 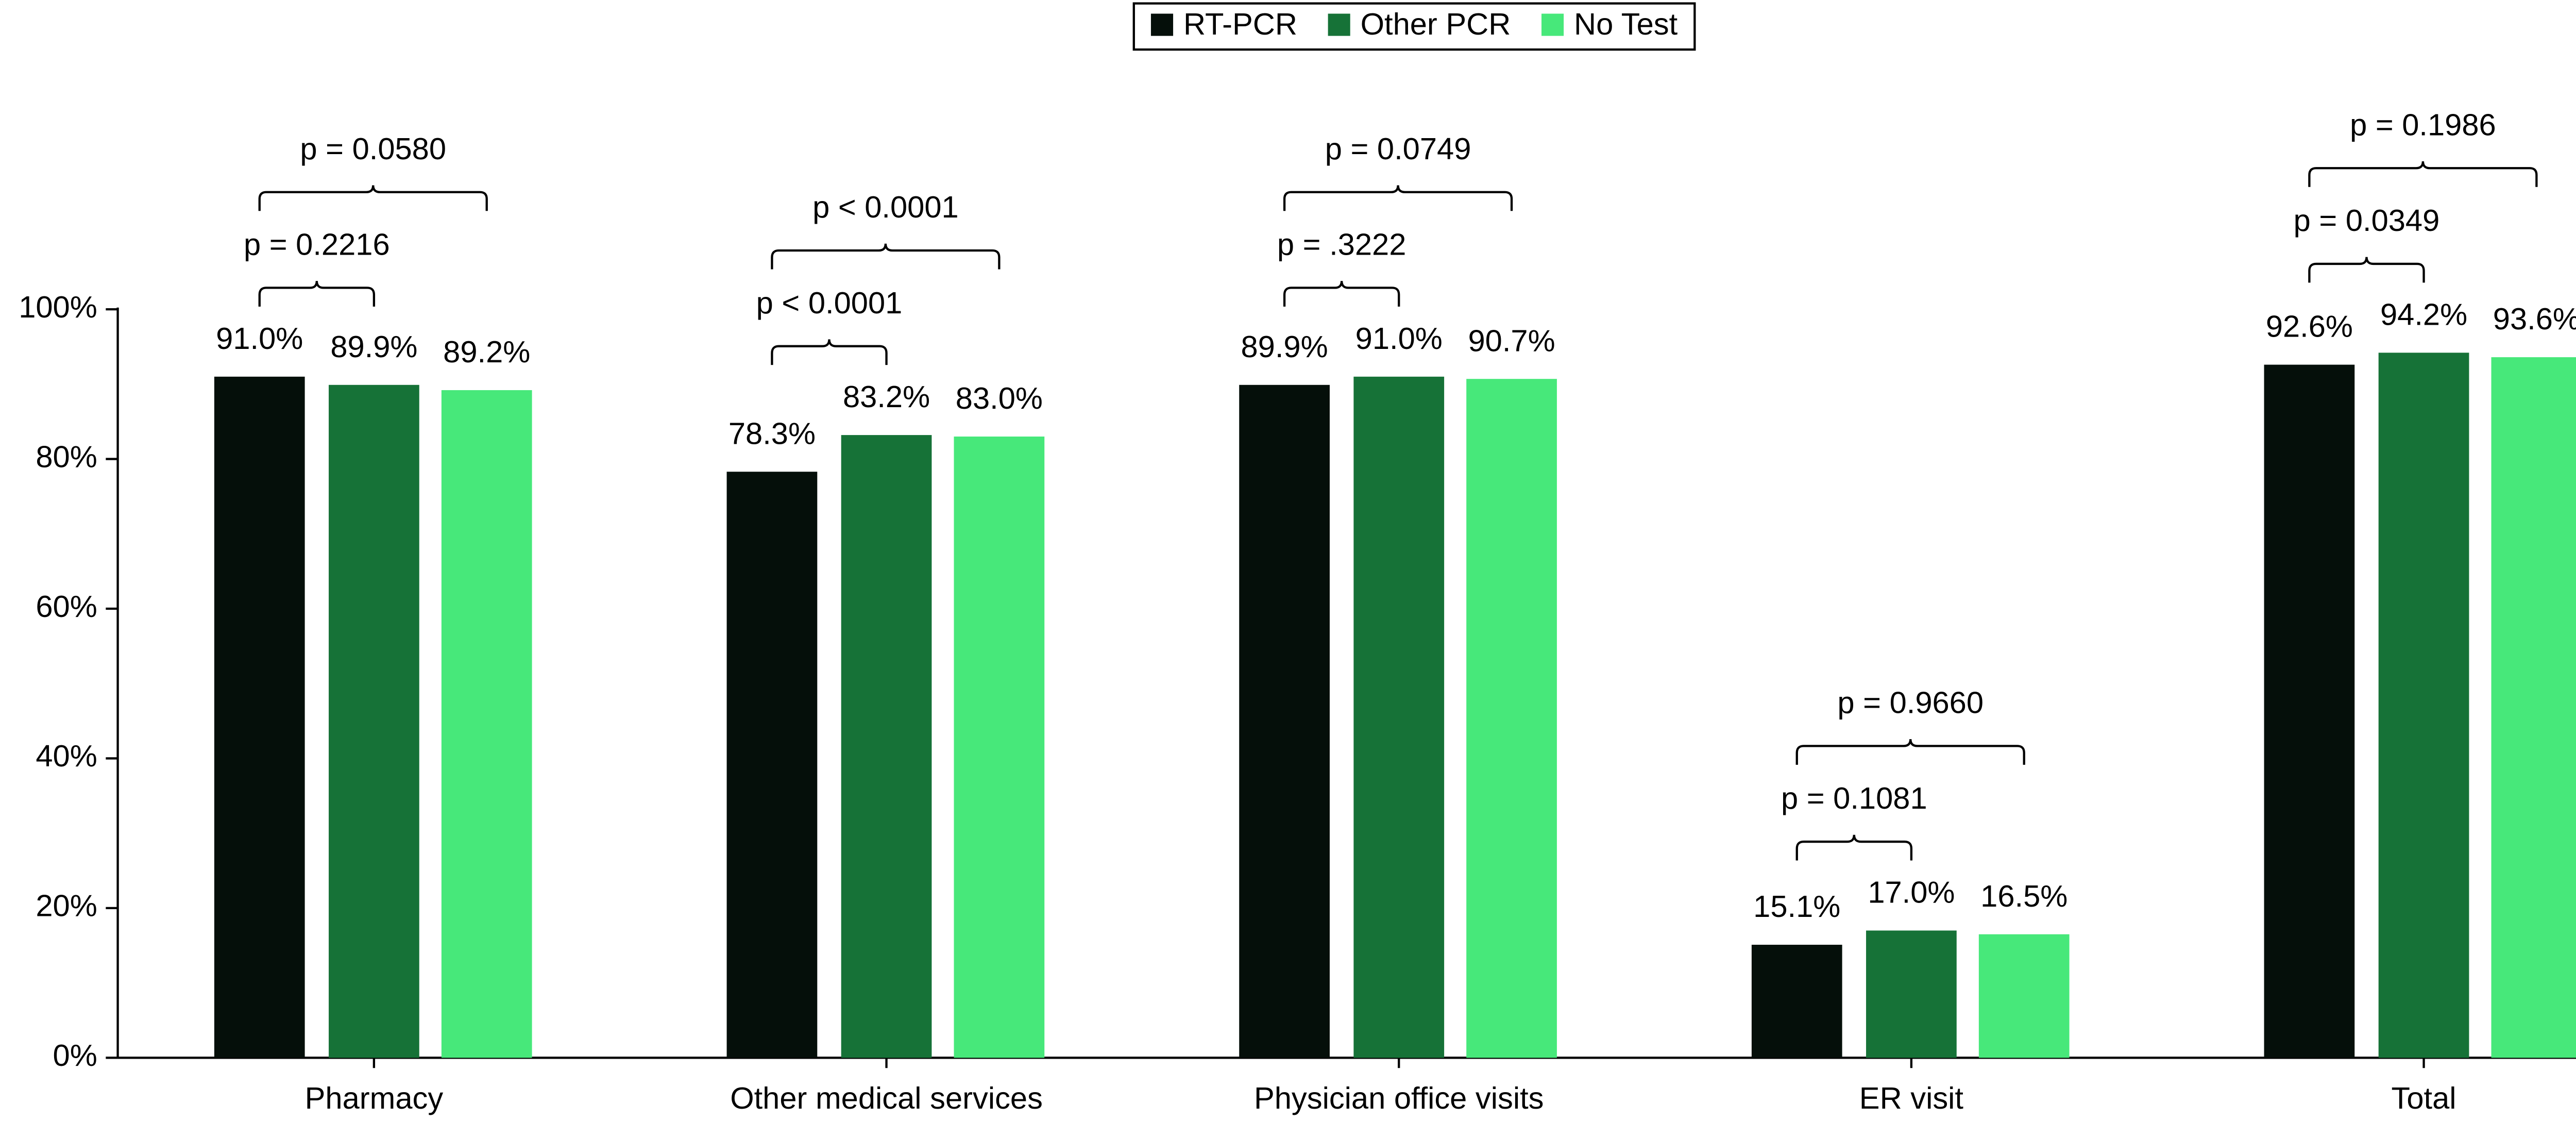 I want to click on value-label: 89.2%, so click(x=486, y=352).